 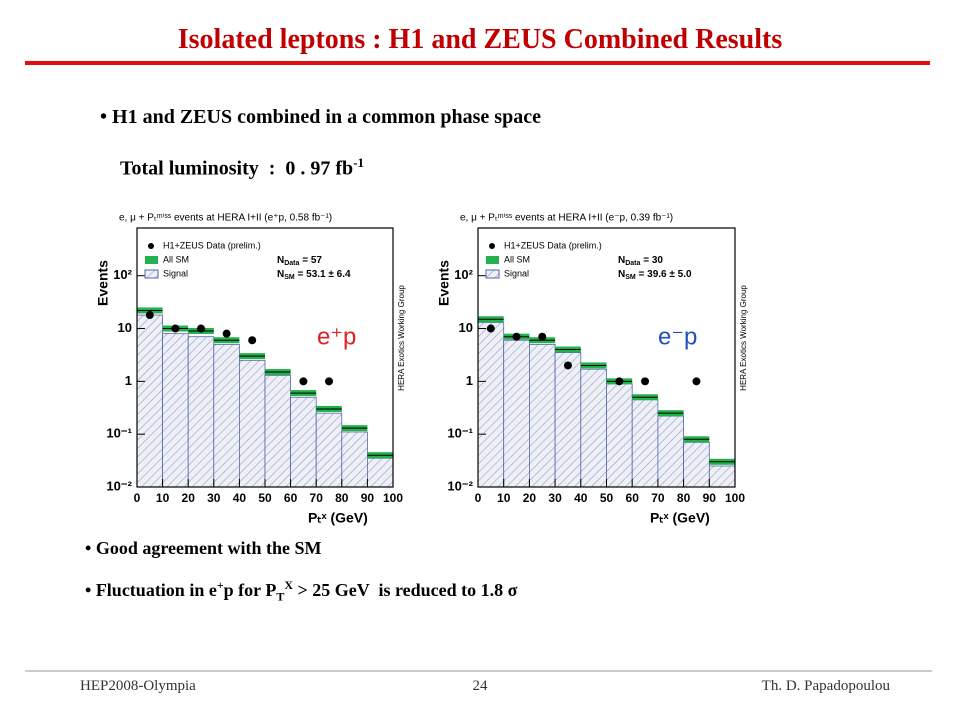 What do you see at coordinates (655, 275) in the screenshot?
I see `annotation: NSM = 39.6 ± 5.0` at bounding box center [655, 275].